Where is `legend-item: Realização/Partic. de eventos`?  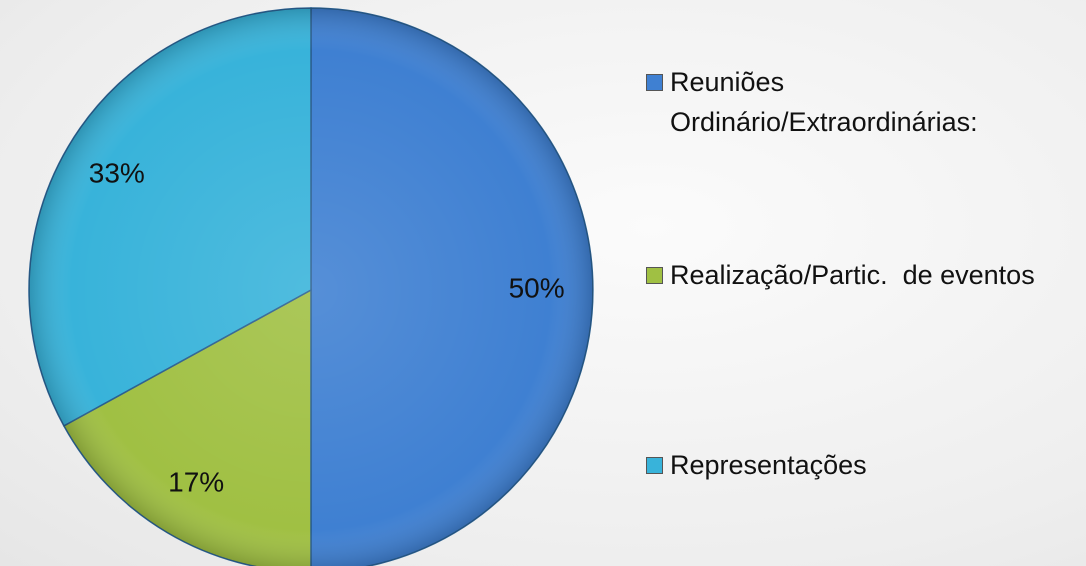
legend-item: Realização/Partic. de eventos is located at coordinates (856, 275).